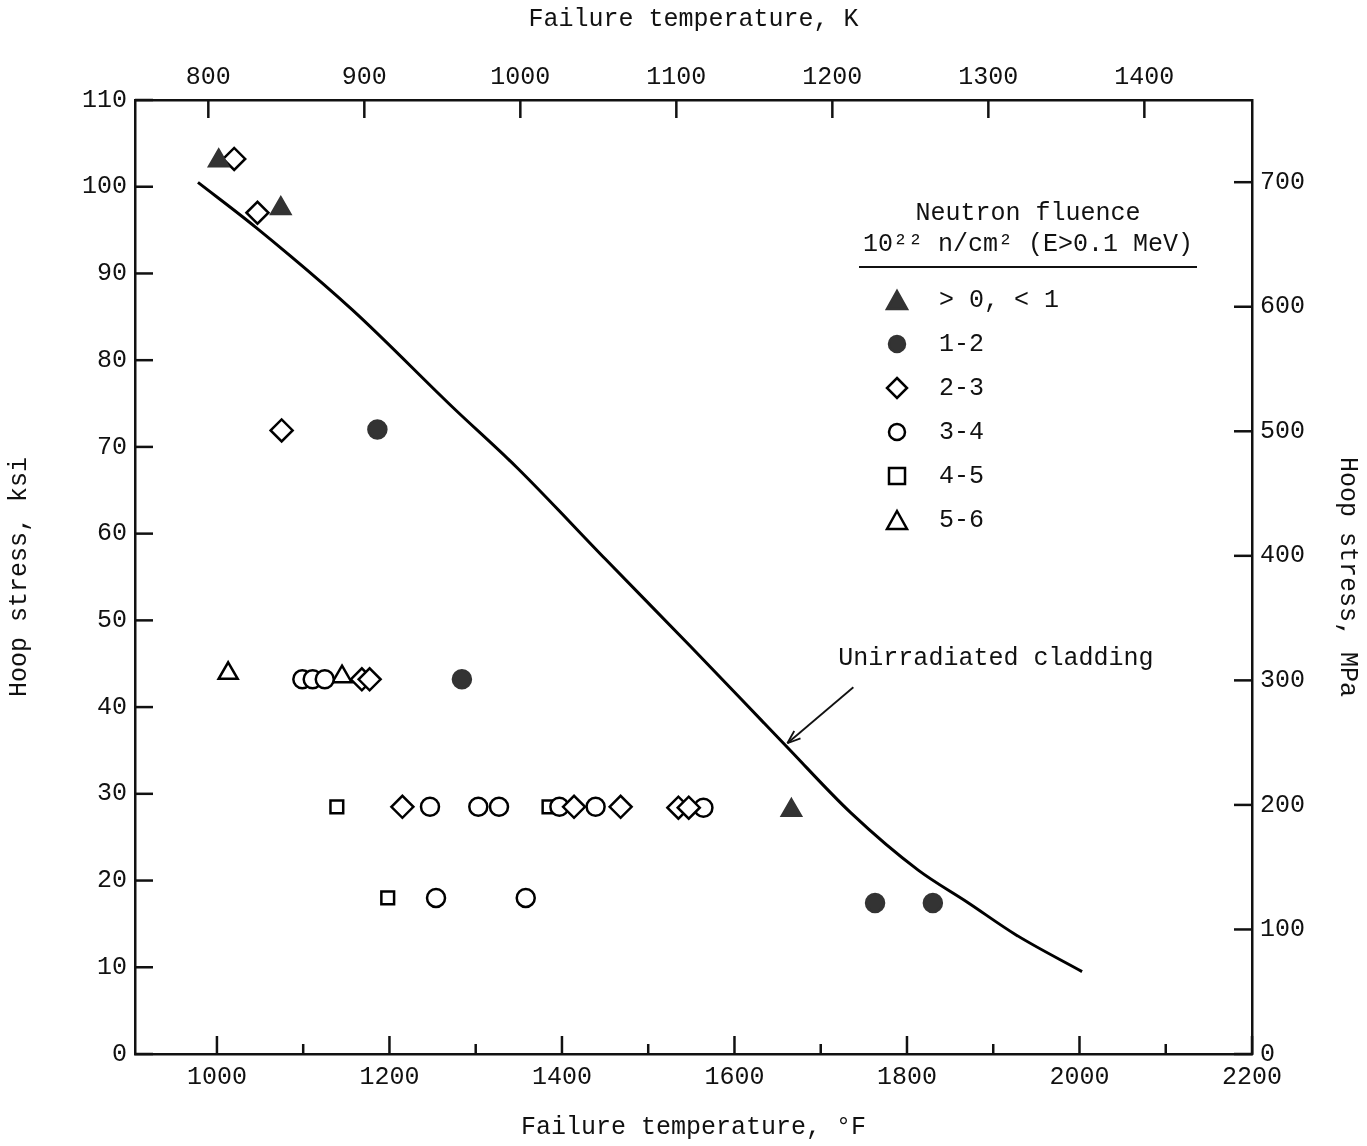 The height and width of the screenshot is (1146, 1367). What do you see at coordinates (119, 1054) in the screenshot?
I see `y-tick-label: 0` at bounding box center [119, 1054].